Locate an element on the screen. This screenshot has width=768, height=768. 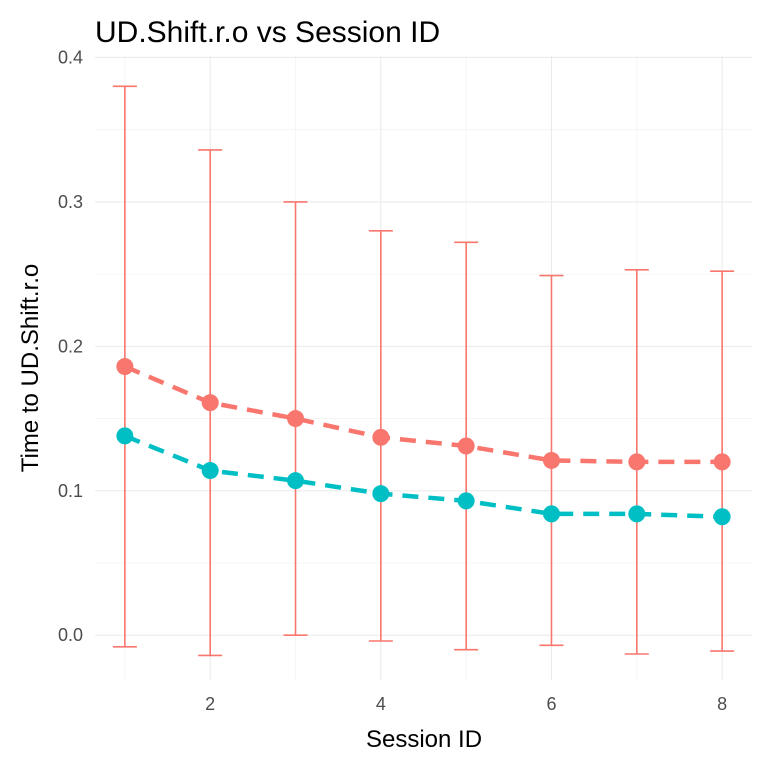
y-tick-label: 0.4 is located at coordinates (70, 57).